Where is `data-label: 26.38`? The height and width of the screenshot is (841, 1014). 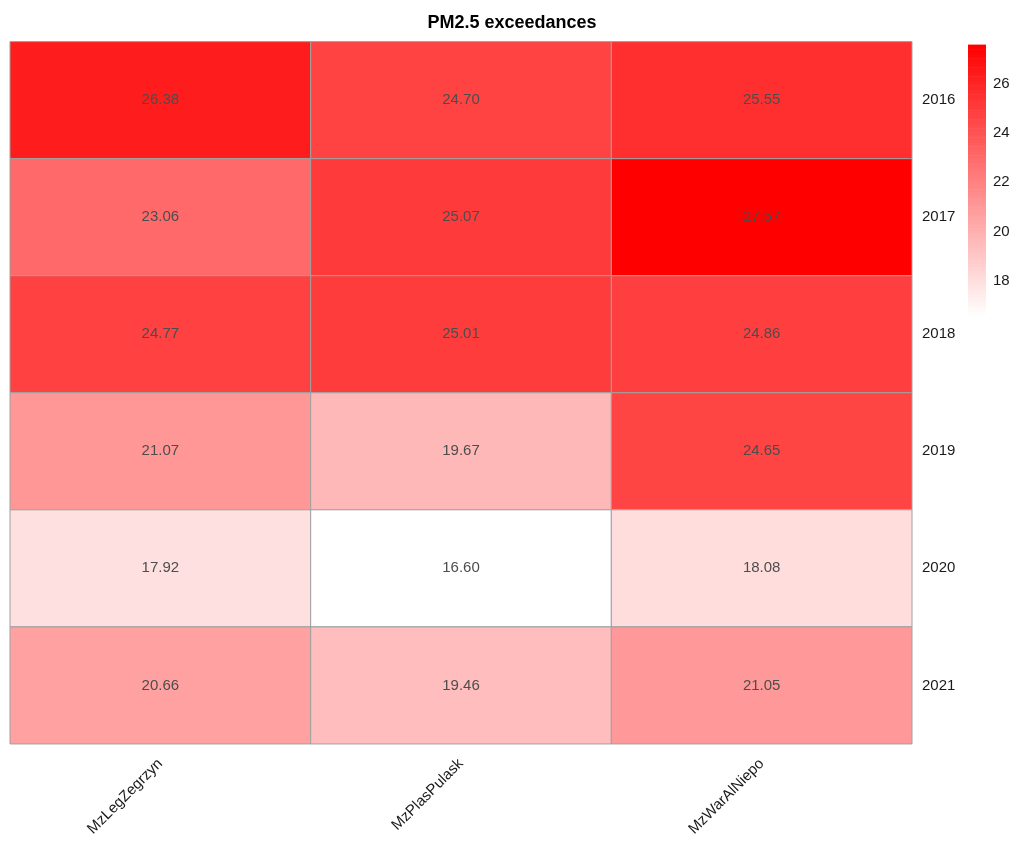
data-label: 26.38 is located at coordinates (160, 99).